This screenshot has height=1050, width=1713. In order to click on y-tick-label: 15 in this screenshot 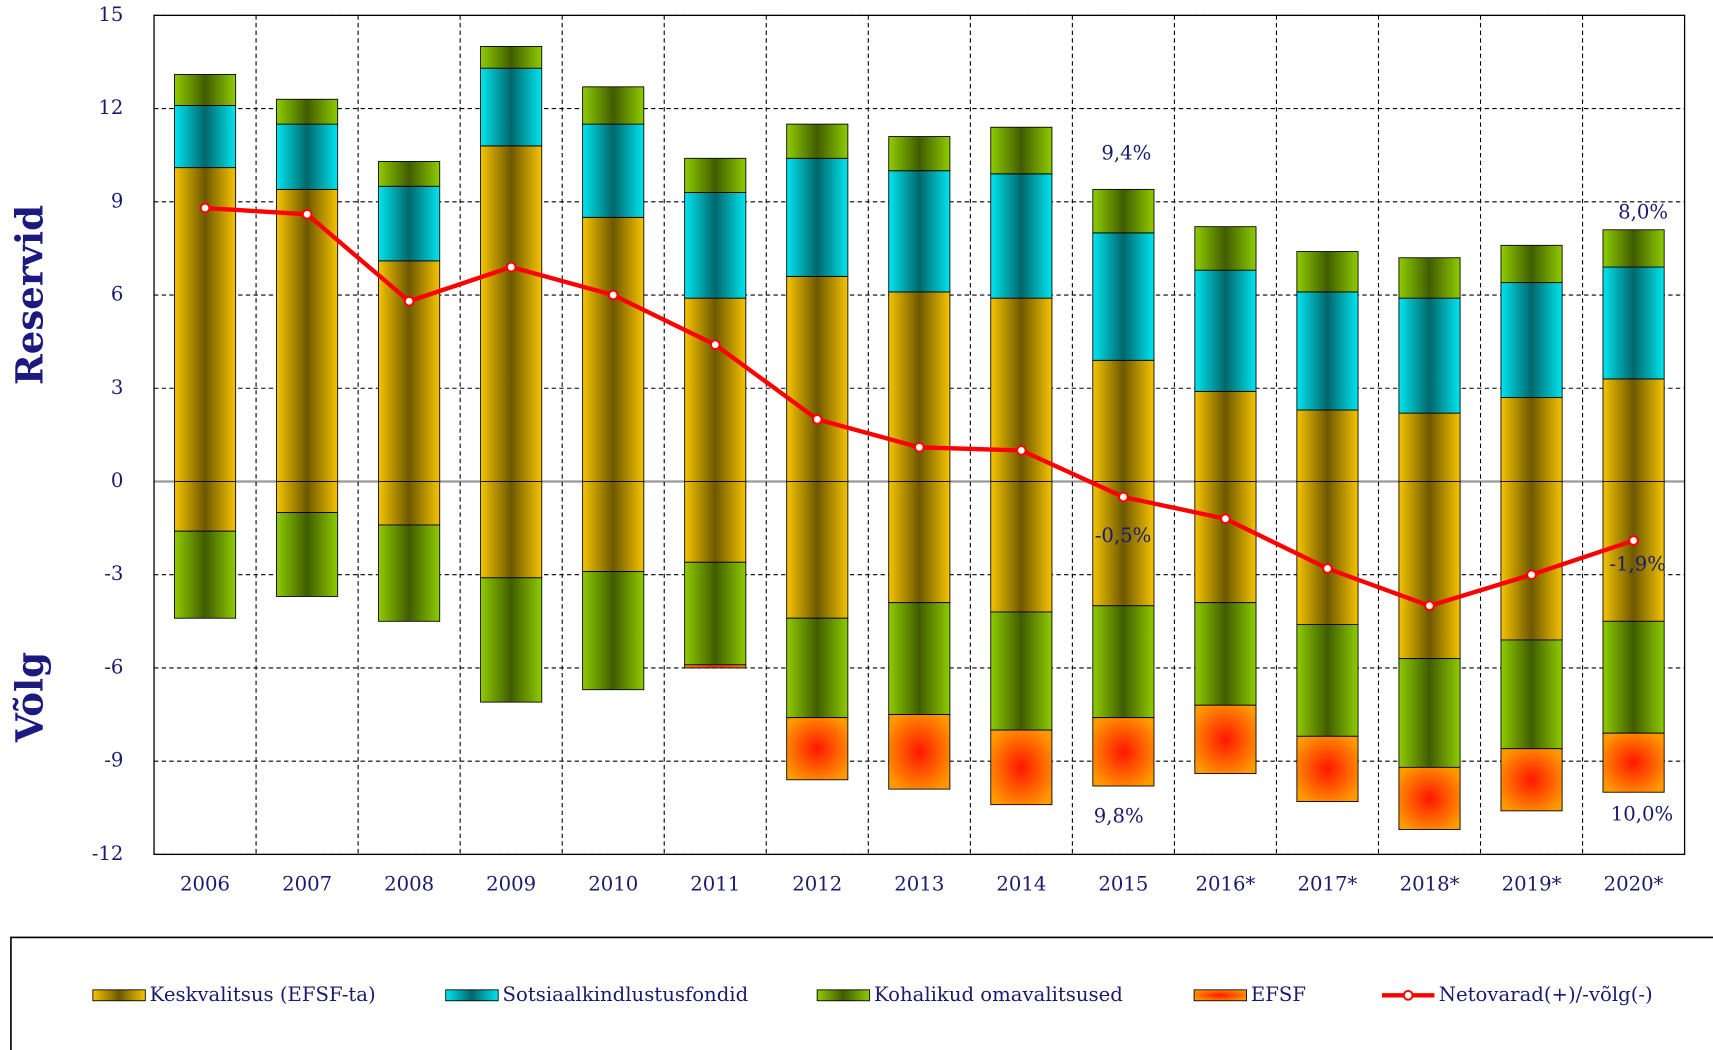, I will do `click(110, 14)`.